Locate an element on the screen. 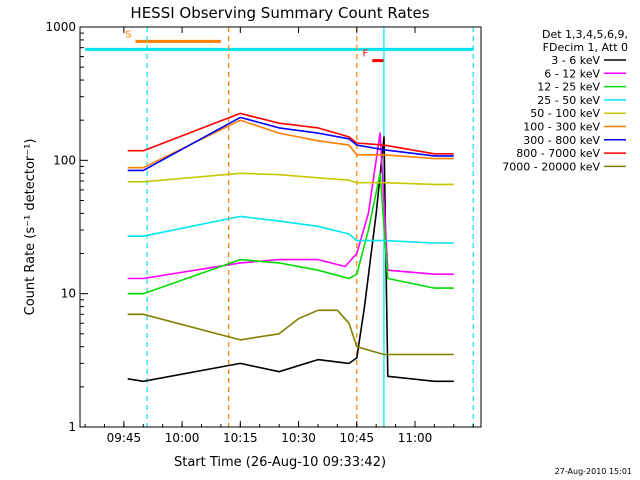  y-axis-label: Count Rate (s⁻¹ detector⁻¹) is located at coordinates (30, 227).